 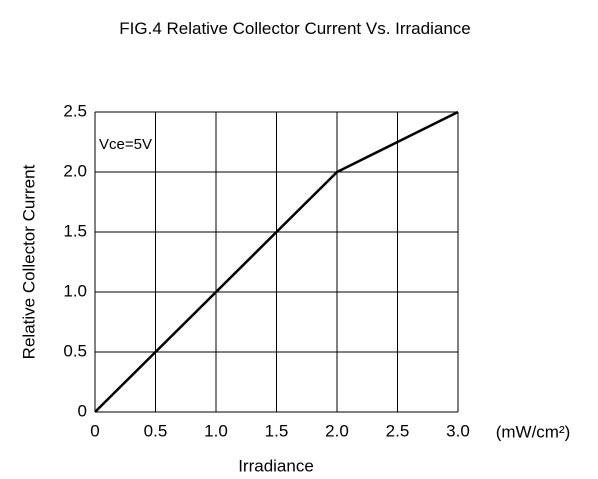 I want to click on x-unit: (mW/cm²), so click(x=533, y=431).